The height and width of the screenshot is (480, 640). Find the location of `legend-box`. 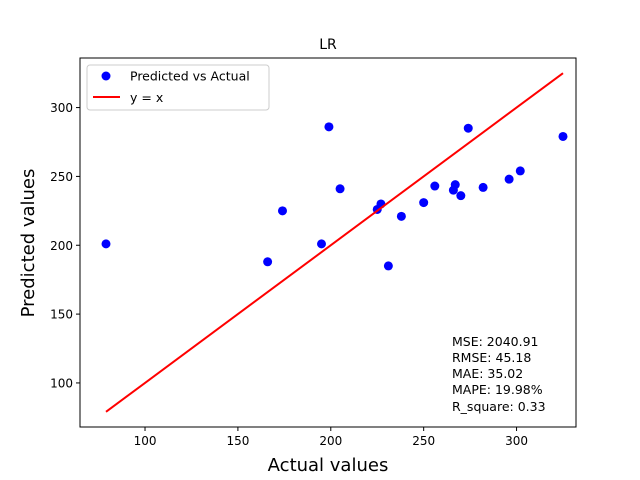

legend-box is located at coordinates (178, 87).